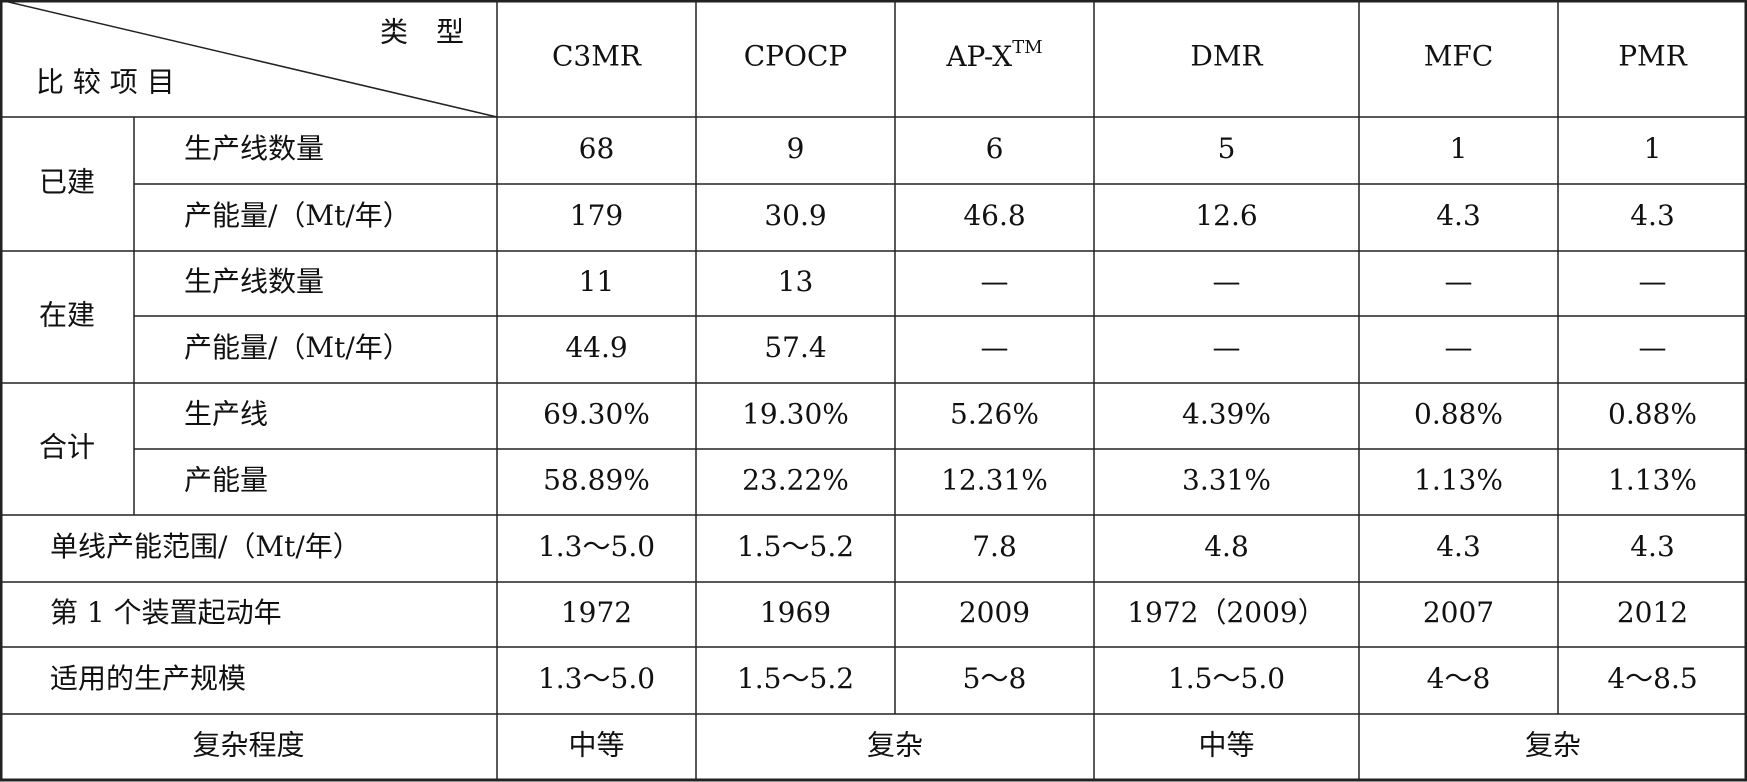 Image resolution: width=1747 pixels, height=782 pixels. I want to click on cell: 1972, so click(596, 612).